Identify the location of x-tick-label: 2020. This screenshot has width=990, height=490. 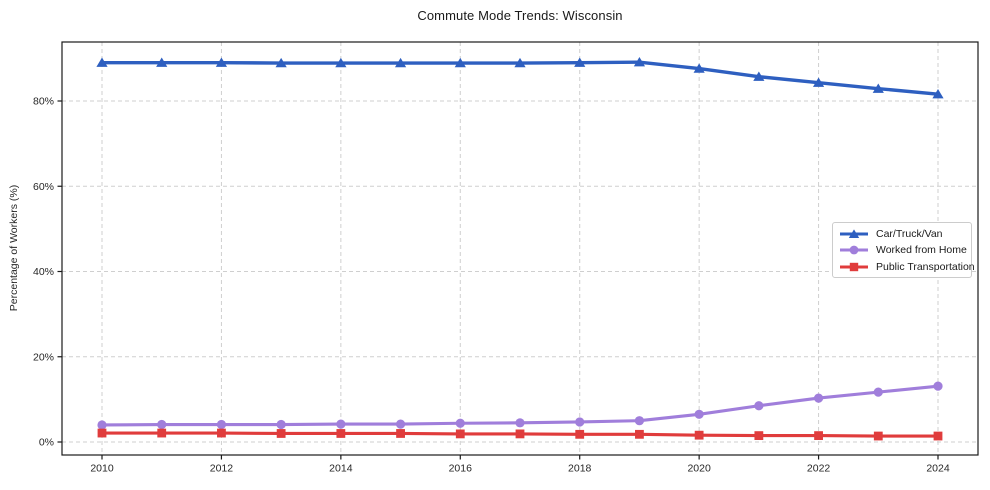
(699, 469).